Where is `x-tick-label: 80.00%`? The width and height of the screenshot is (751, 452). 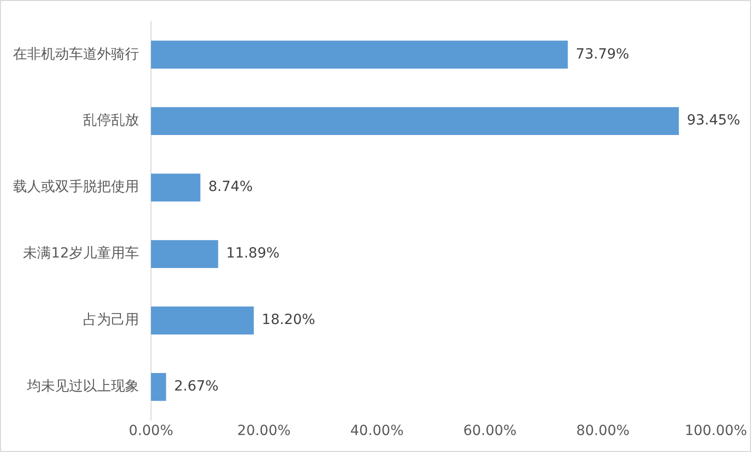
x-tick-label: 80.00% is located at coordinates (603, 431).